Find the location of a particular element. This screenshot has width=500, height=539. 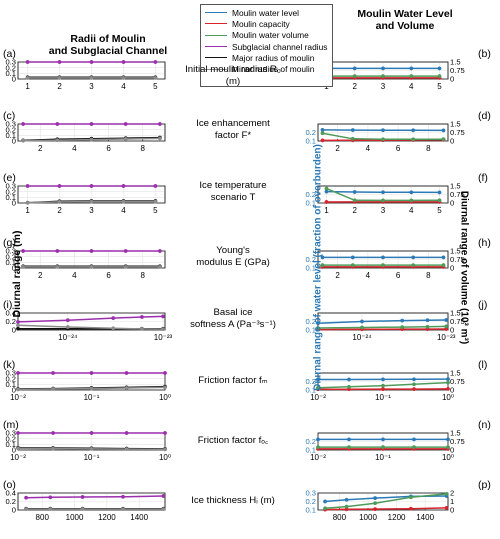

water-x-tick-label: 10⁻² is located at coordinates (318, 457).